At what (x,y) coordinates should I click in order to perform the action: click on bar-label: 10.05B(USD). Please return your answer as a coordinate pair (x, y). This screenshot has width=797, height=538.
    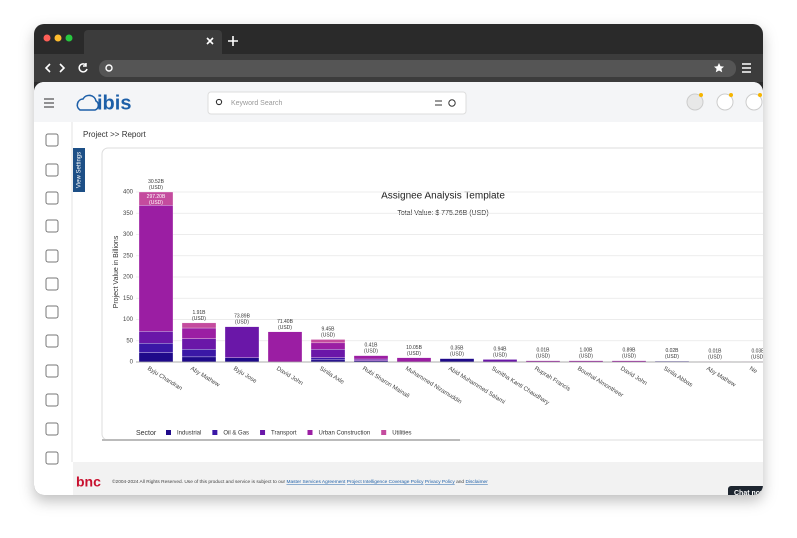
    Looking at the image, I should click on (414, 351).